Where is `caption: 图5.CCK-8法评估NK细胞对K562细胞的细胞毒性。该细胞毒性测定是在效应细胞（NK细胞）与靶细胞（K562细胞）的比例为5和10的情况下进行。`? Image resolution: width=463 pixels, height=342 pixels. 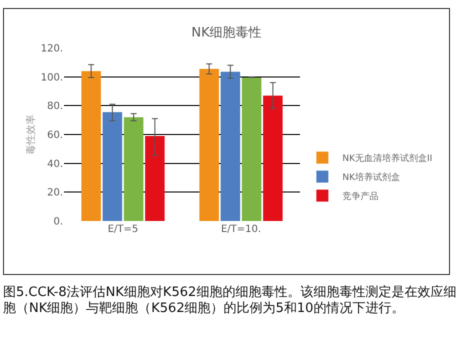
caption: 图5.CCK-8法评估NK细胞对K562细胞的细胞毒性。该细胞毒性测定是在效应细胞（NK细胞）与靶细胞（K562细胞）的比例为5和10的情况下进行。 is located at coordinates (230, 301).